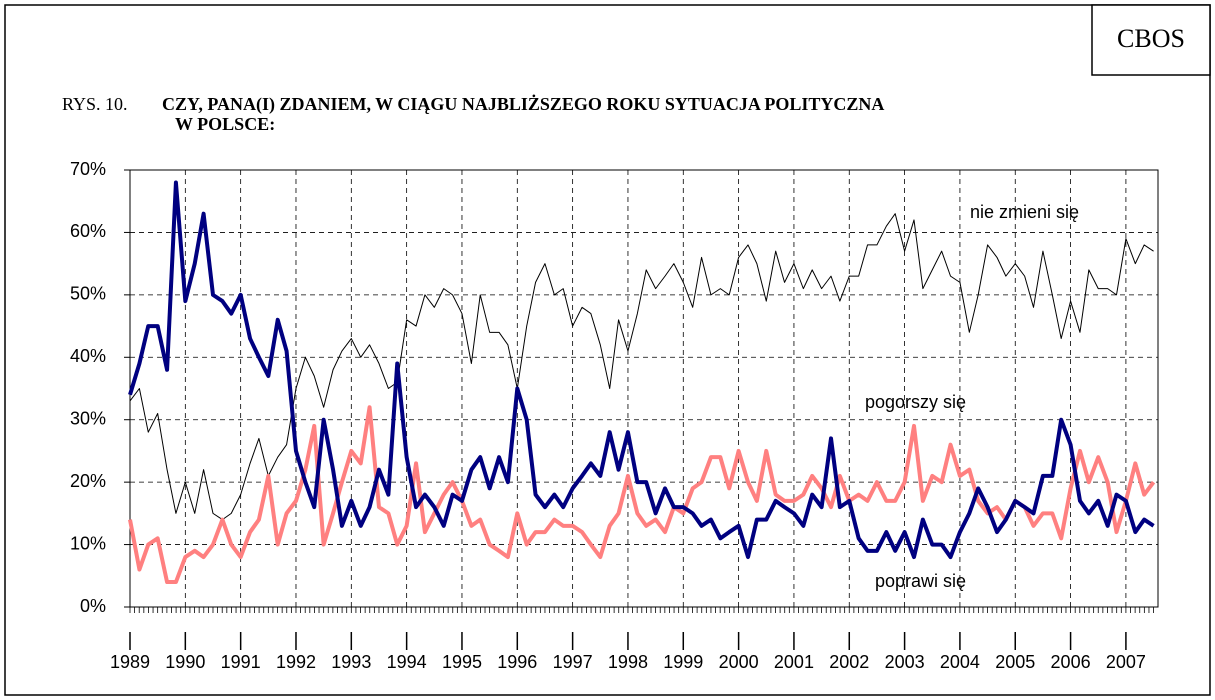  Describe the element at coordinates (1024, 212) in the screenshot. I see `series-label: nie zmieni się` at that location.